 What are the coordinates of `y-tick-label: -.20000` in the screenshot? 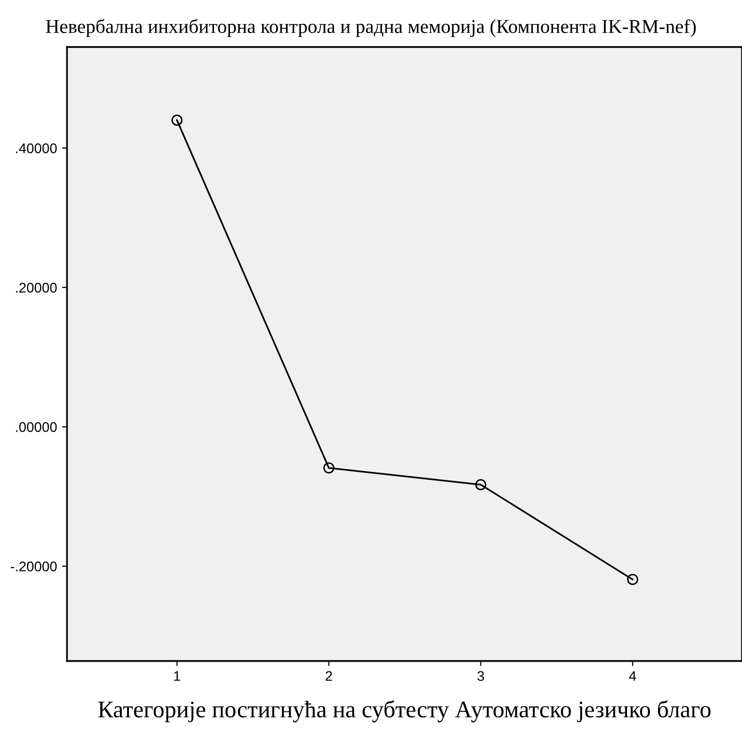 It's located at (33, 567).